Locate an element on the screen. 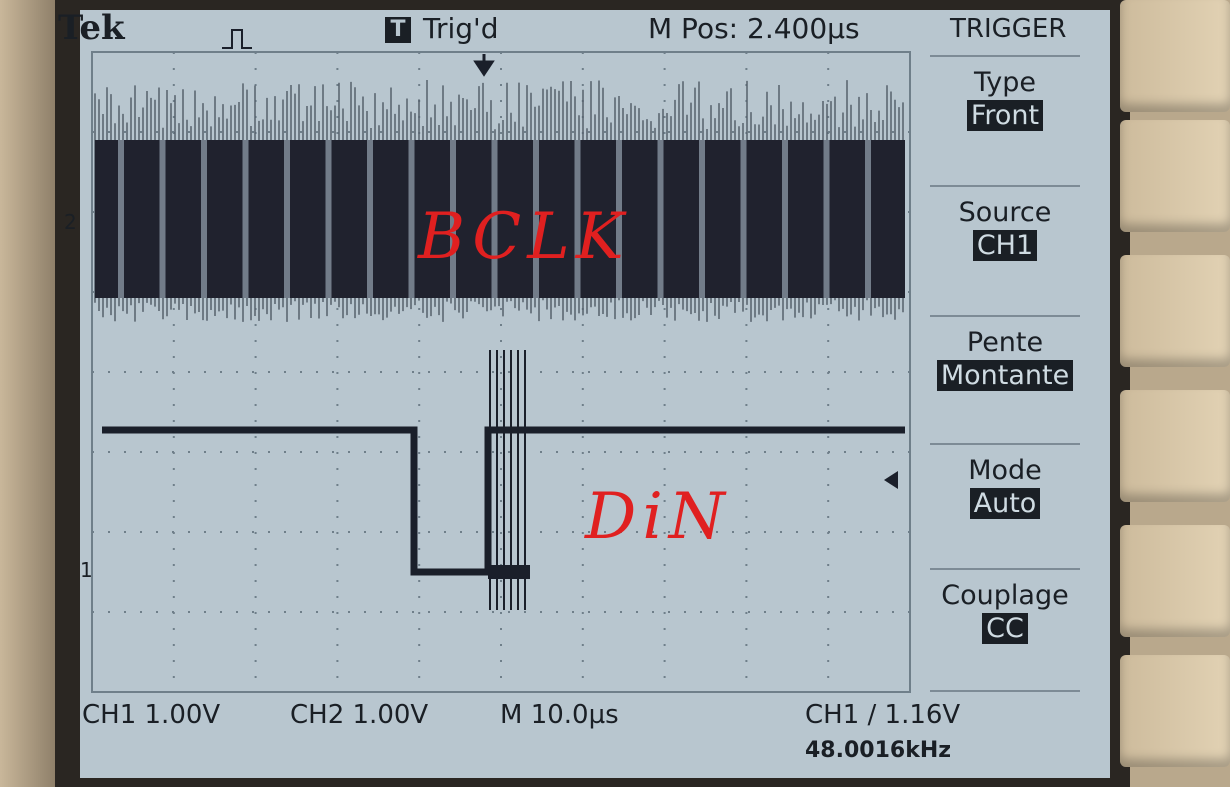 The image size is (1230, 787). trigger-status: T Trig'd is located at coordinates (442, 28).